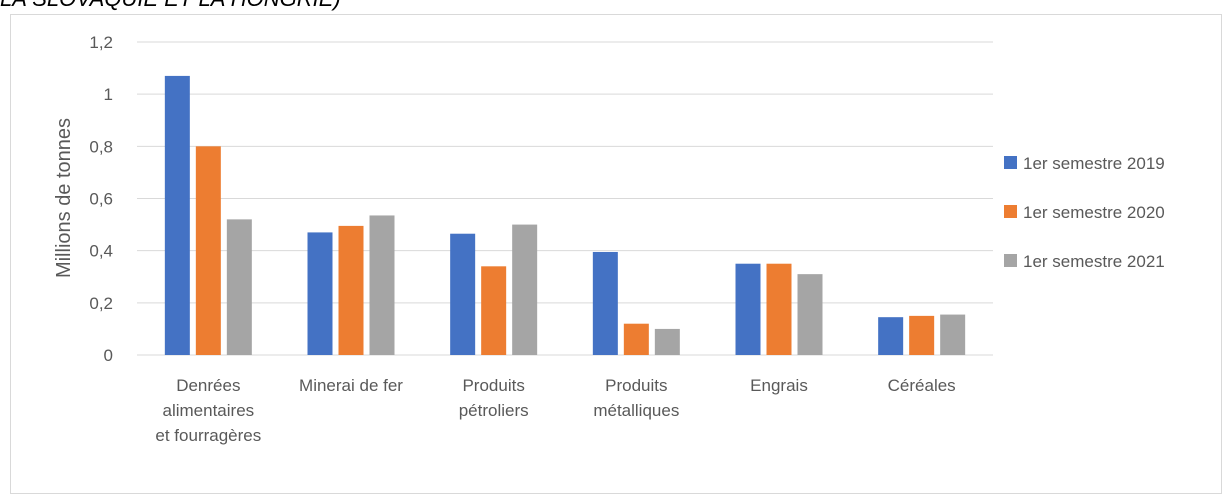 The height and width of the screenshot is (498, 1226). What do you see at coordinates (1094, 163) in the screenshot?
I see `legend-label: 1er semestre 2019` at bounding box center [1094, 163].